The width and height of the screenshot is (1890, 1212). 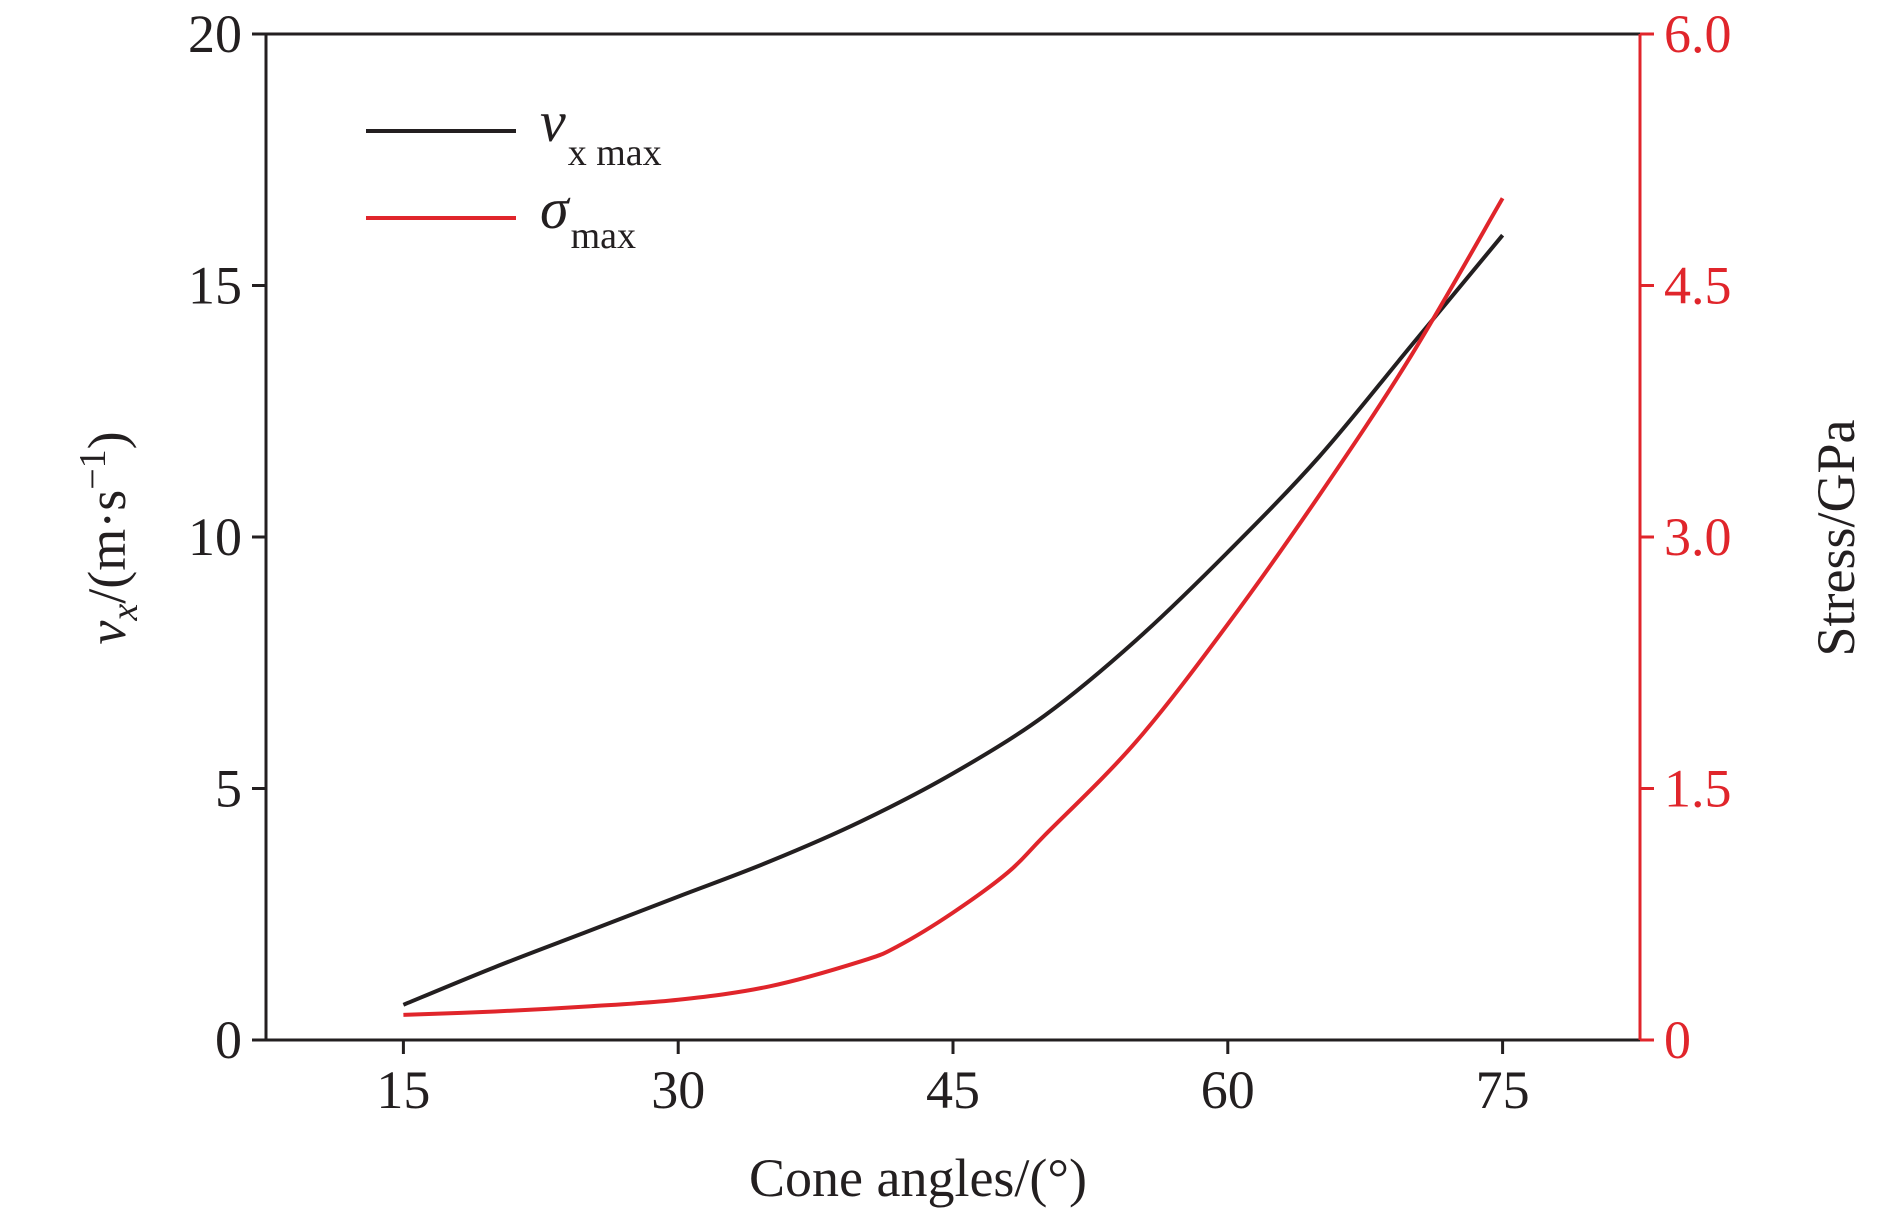 I want to click on left-y-tick-label: 20, so click(x=215, y=34).